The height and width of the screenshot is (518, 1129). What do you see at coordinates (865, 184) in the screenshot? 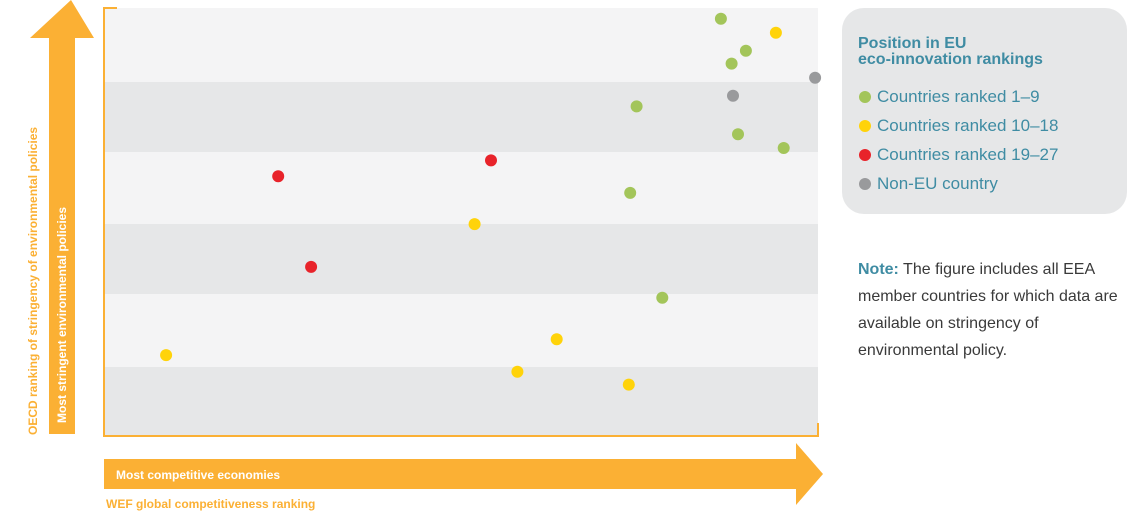
I see `legend-dot-grey` at bounding box center [865, 184].